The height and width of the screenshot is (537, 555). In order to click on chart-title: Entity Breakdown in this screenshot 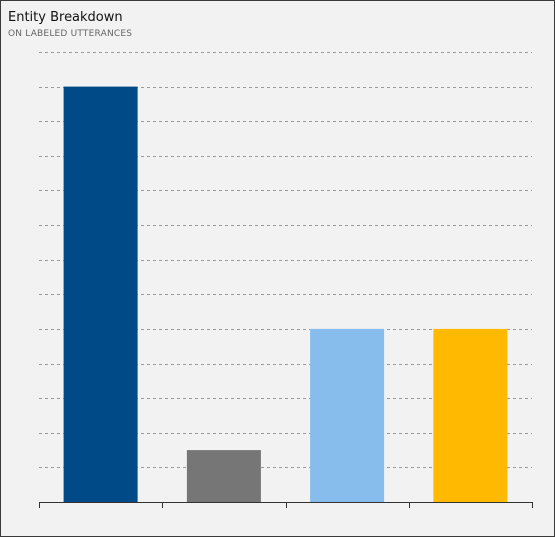, I will do `click(65, 17)`.